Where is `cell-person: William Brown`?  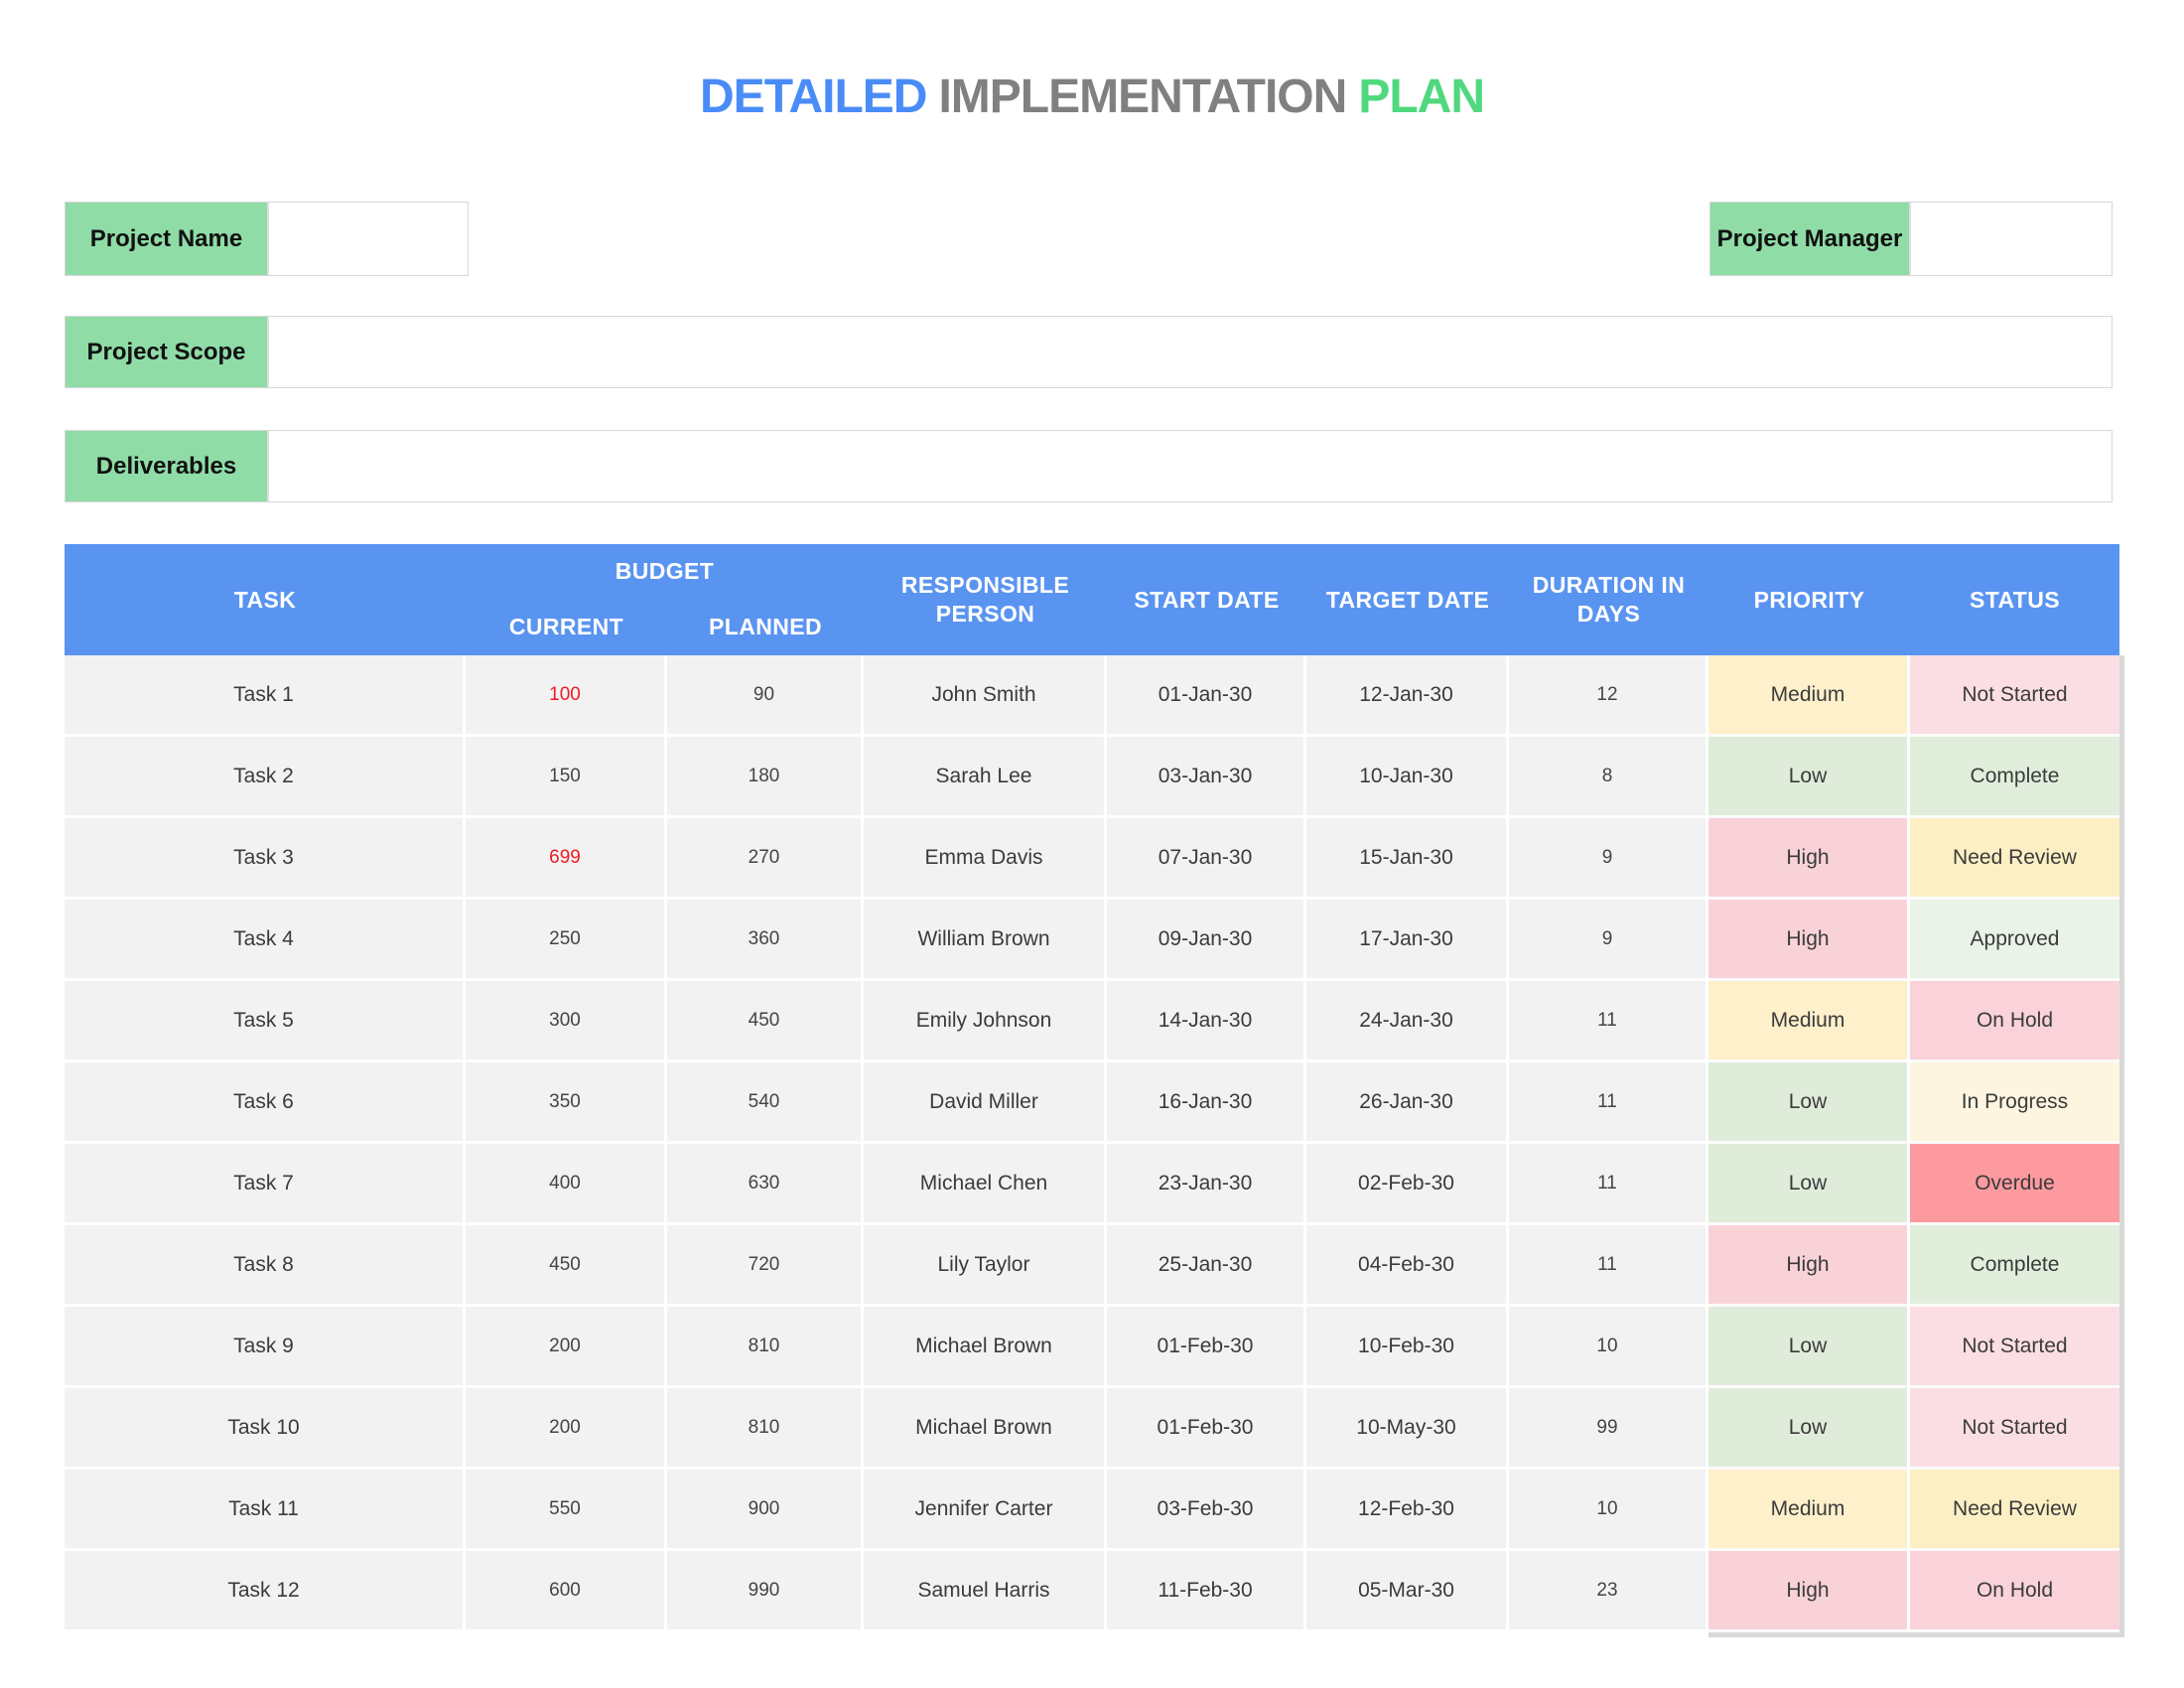 cell-person: William Brown is located at coordinates (985, 940).